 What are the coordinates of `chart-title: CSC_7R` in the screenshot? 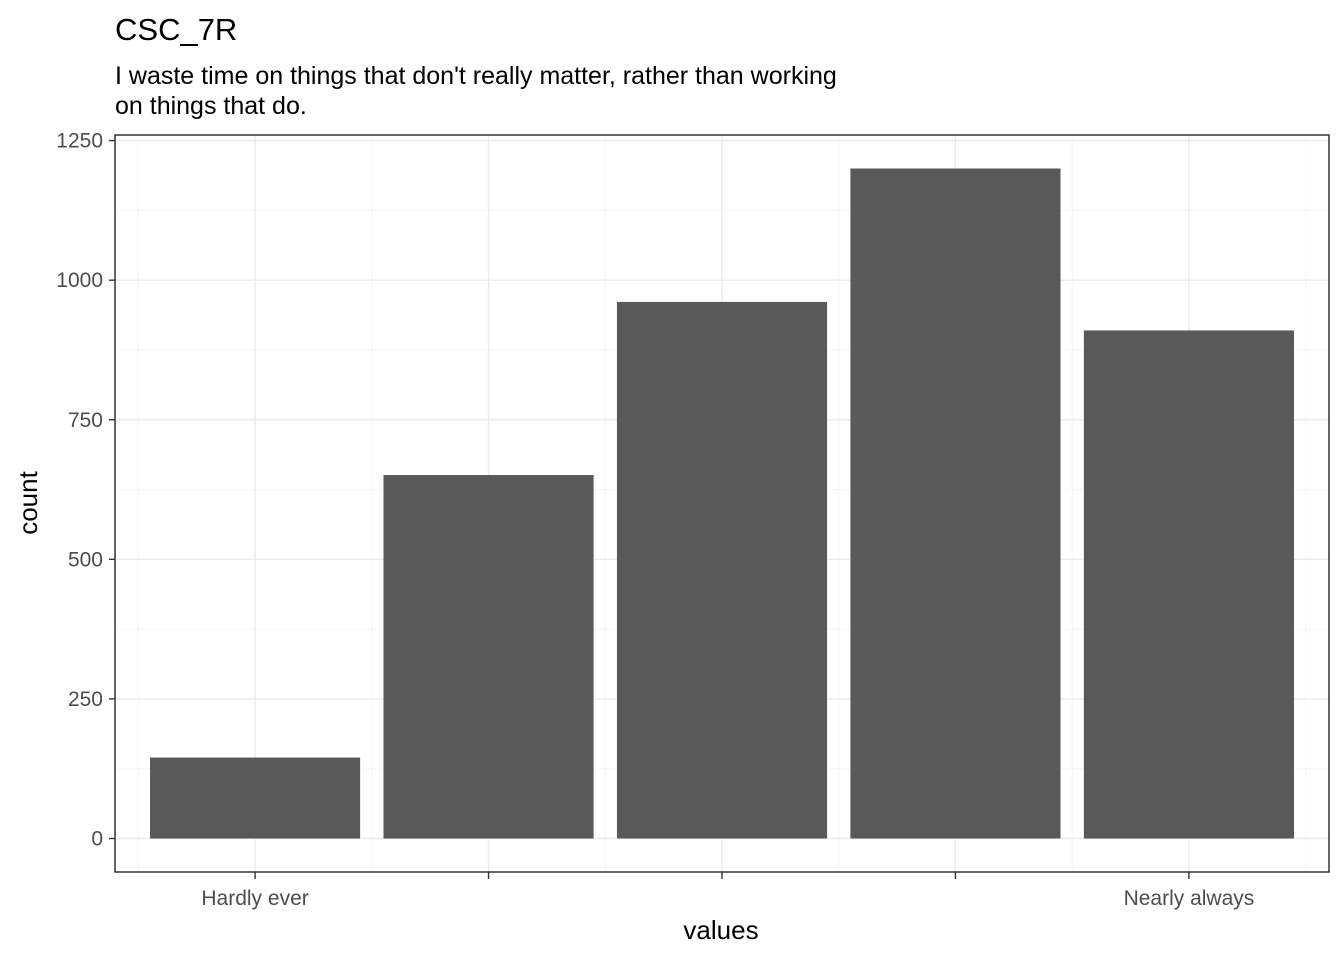 It's located at (176, 29).